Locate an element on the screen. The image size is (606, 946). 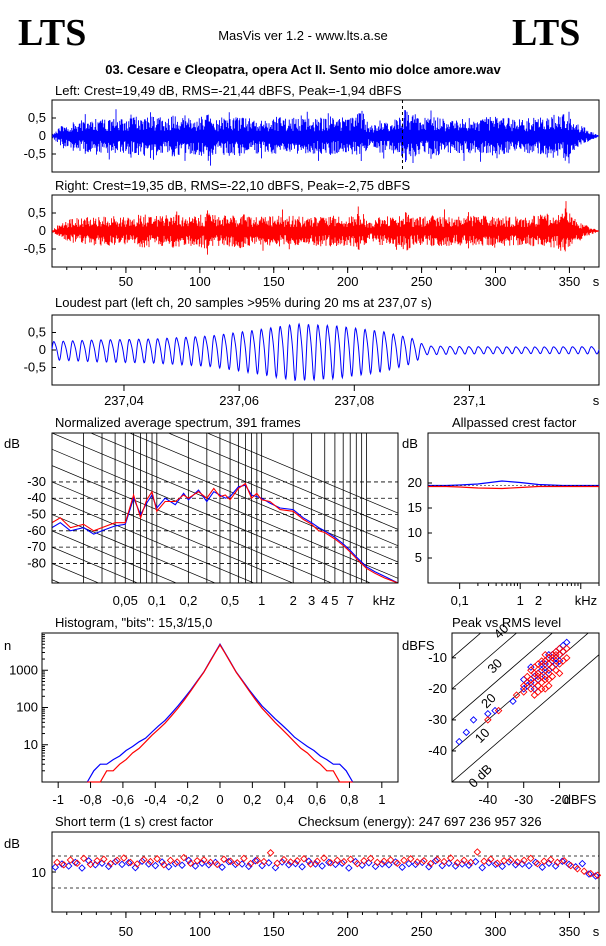
loudest-x-tick-label: 237,08 is located at coordinates (354, 400).